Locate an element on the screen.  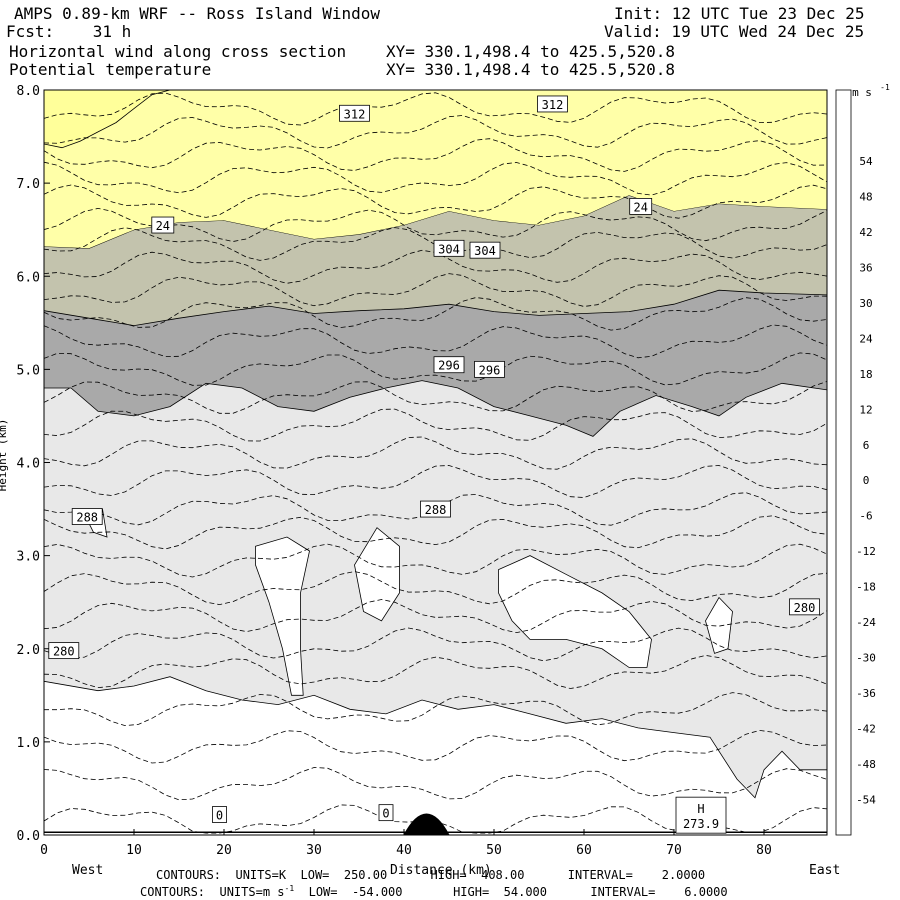
chart-title: AMPS 0.89-km WRF -- Ross Island Window is located at coordinates (197, 13).